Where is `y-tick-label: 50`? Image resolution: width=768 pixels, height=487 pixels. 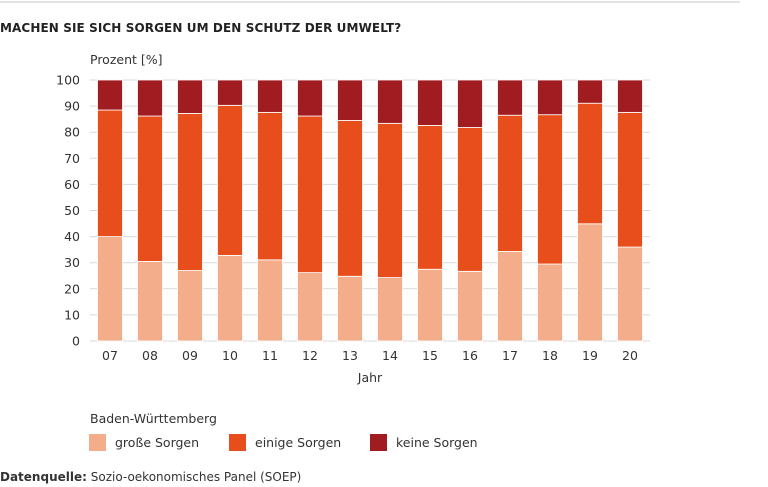 y-tick-label: 50 is located at coordinates (72, 210).